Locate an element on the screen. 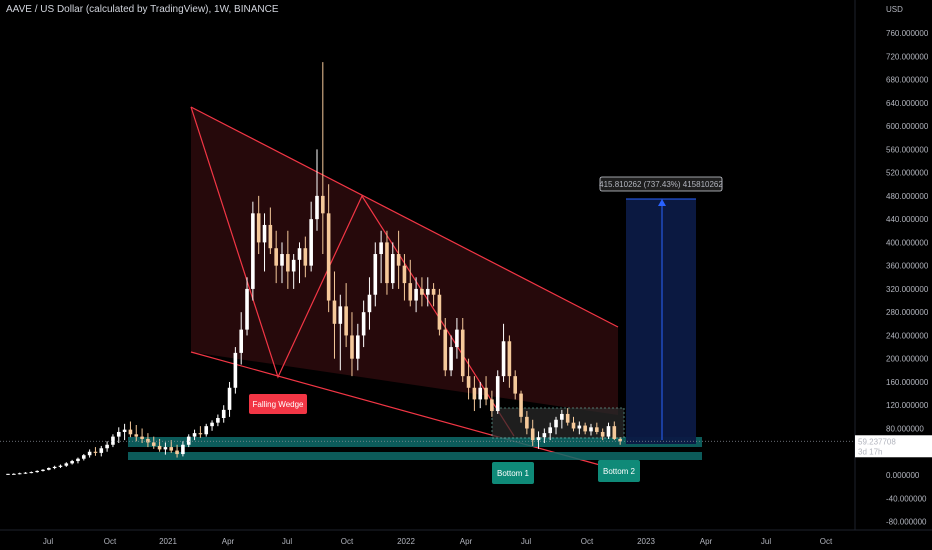 This screenshot has width=932, height=550. measure-label-text: 415.810262 (737.43%) 415810262 is located at coordinates (661, 184).